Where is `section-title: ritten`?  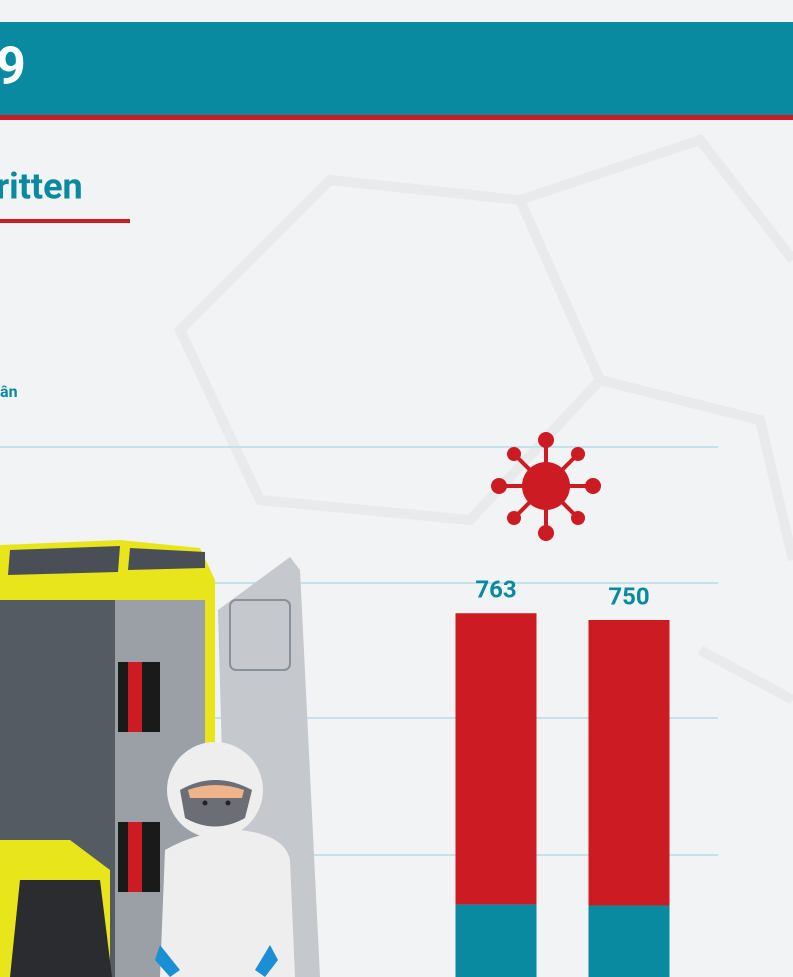
section-title: ritten is located at coordinates (41, 187).